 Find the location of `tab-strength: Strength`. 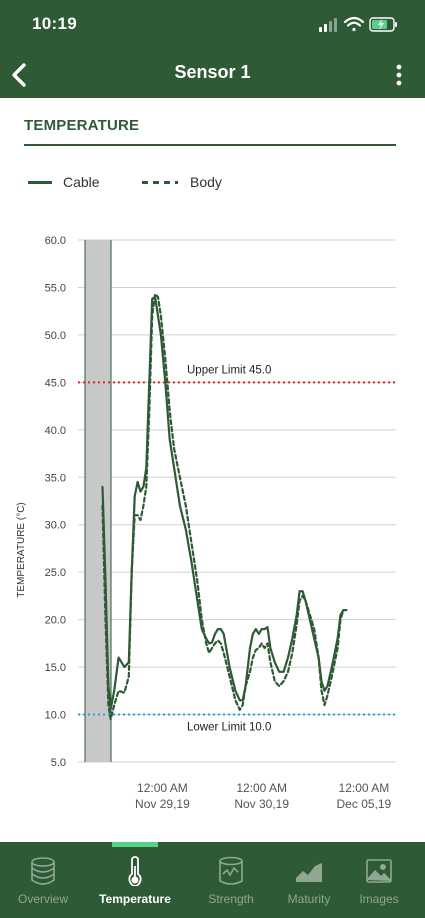

tab-strength: Strength is located at coordinates (231, 880).